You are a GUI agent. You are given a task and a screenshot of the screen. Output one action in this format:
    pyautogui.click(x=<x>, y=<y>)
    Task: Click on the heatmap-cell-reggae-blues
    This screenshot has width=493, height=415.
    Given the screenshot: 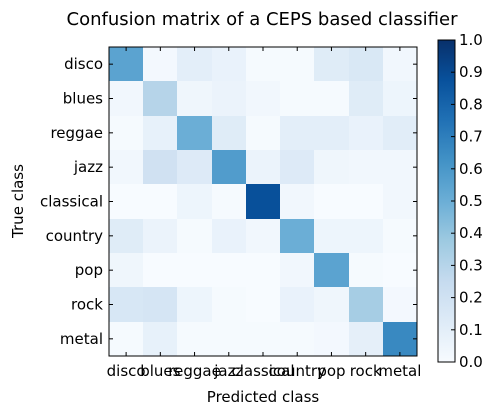 What is the action you would take?
    pyautogui.click(x=160, y=133)
    